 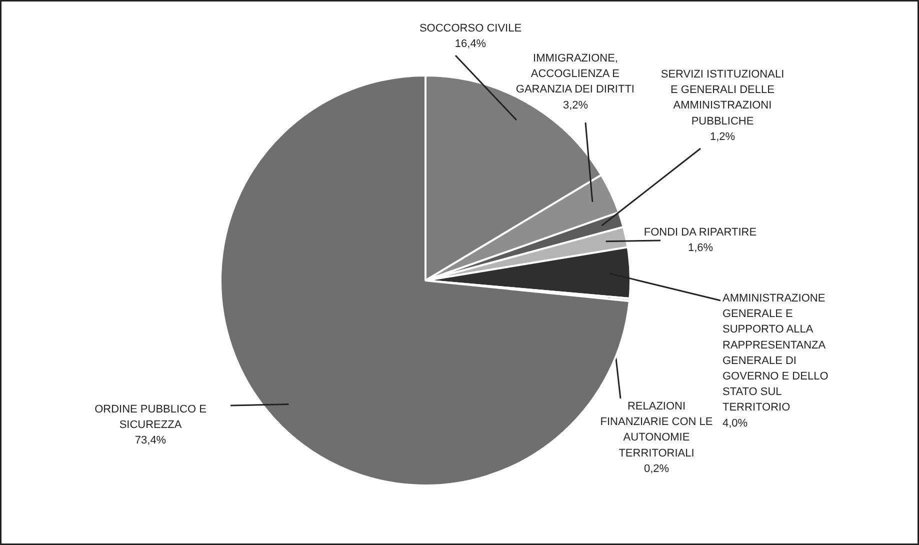 I want to click on data-label: 3,2%, so click(x=575, y=105).